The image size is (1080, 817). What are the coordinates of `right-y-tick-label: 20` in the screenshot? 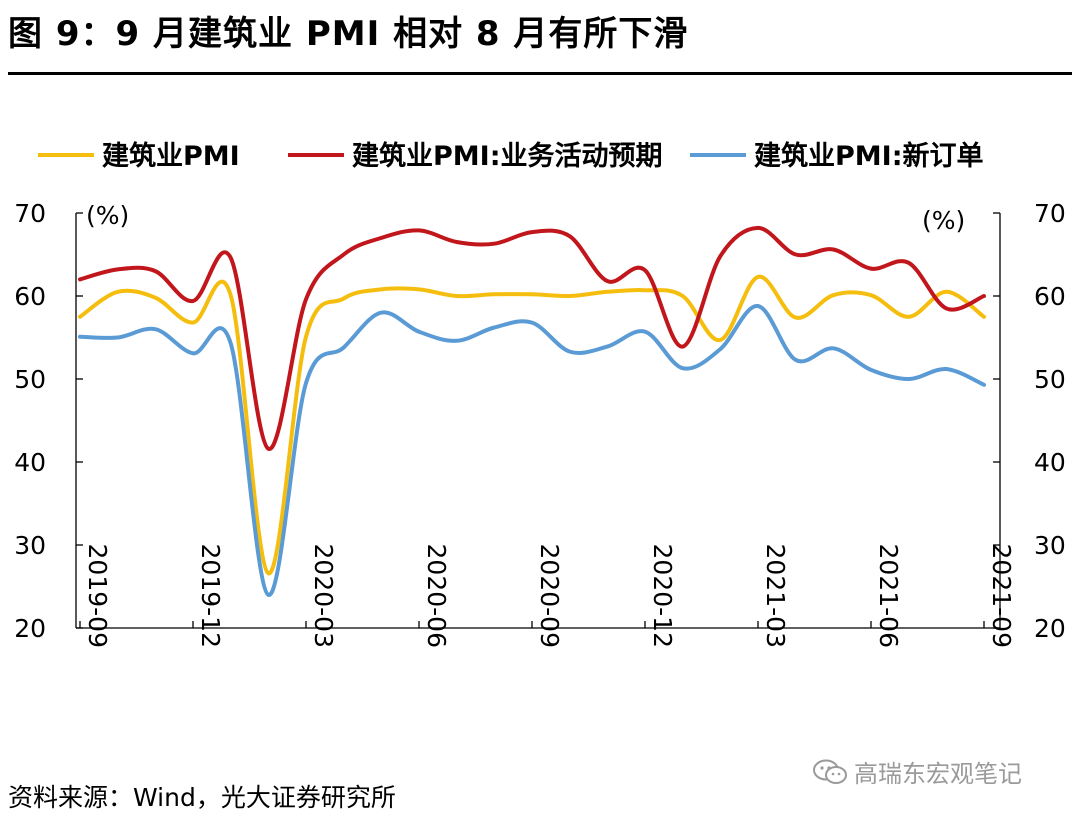 It's located at (1050, 628).